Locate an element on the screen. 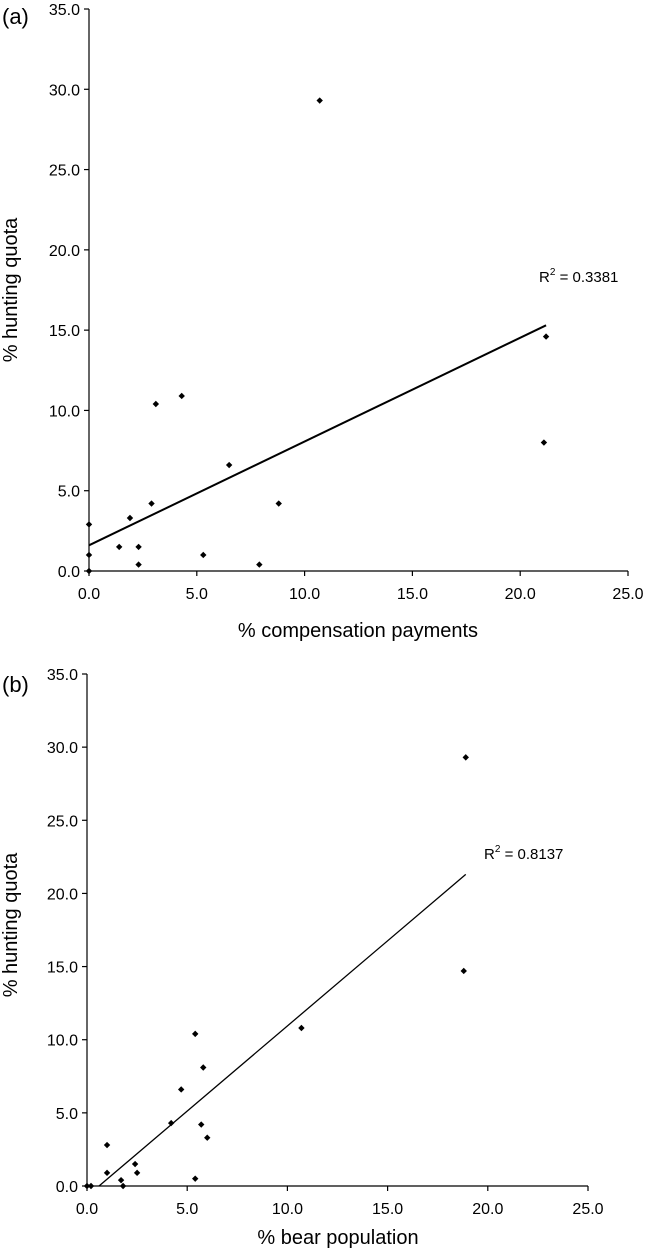  panel-a-r2-label: R2 = 0.3381 is located at coordinates (578, 276).